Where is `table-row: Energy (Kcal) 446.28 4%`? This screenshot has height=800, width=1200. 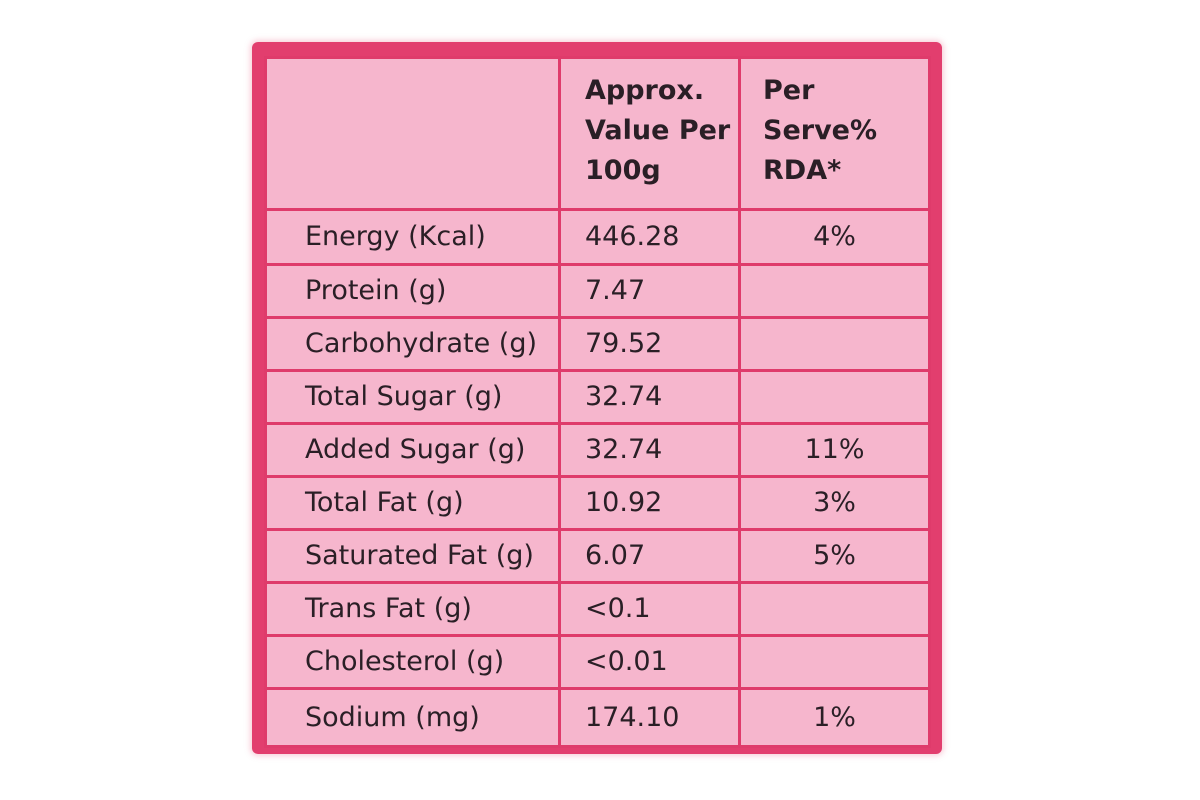
table-row: Energy (Kcal) 446.28 4% is located at coordinates (597, 237).